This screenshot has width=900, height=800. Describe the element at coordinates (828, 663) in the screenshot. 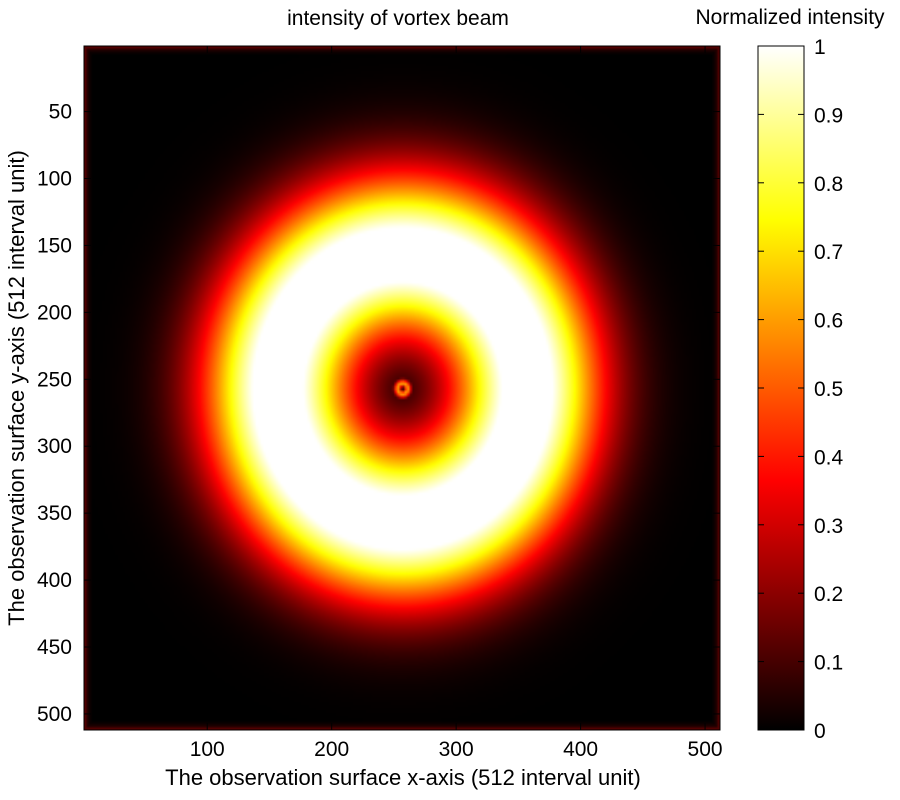

I see `colorbar-tick-label: 0.1` at that location.